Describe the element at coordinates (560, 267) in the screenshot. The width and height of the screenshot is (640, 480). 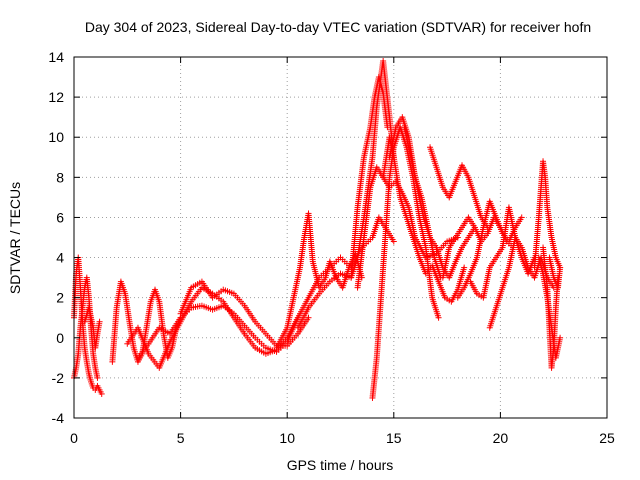
I see `track-25-point` at that location.